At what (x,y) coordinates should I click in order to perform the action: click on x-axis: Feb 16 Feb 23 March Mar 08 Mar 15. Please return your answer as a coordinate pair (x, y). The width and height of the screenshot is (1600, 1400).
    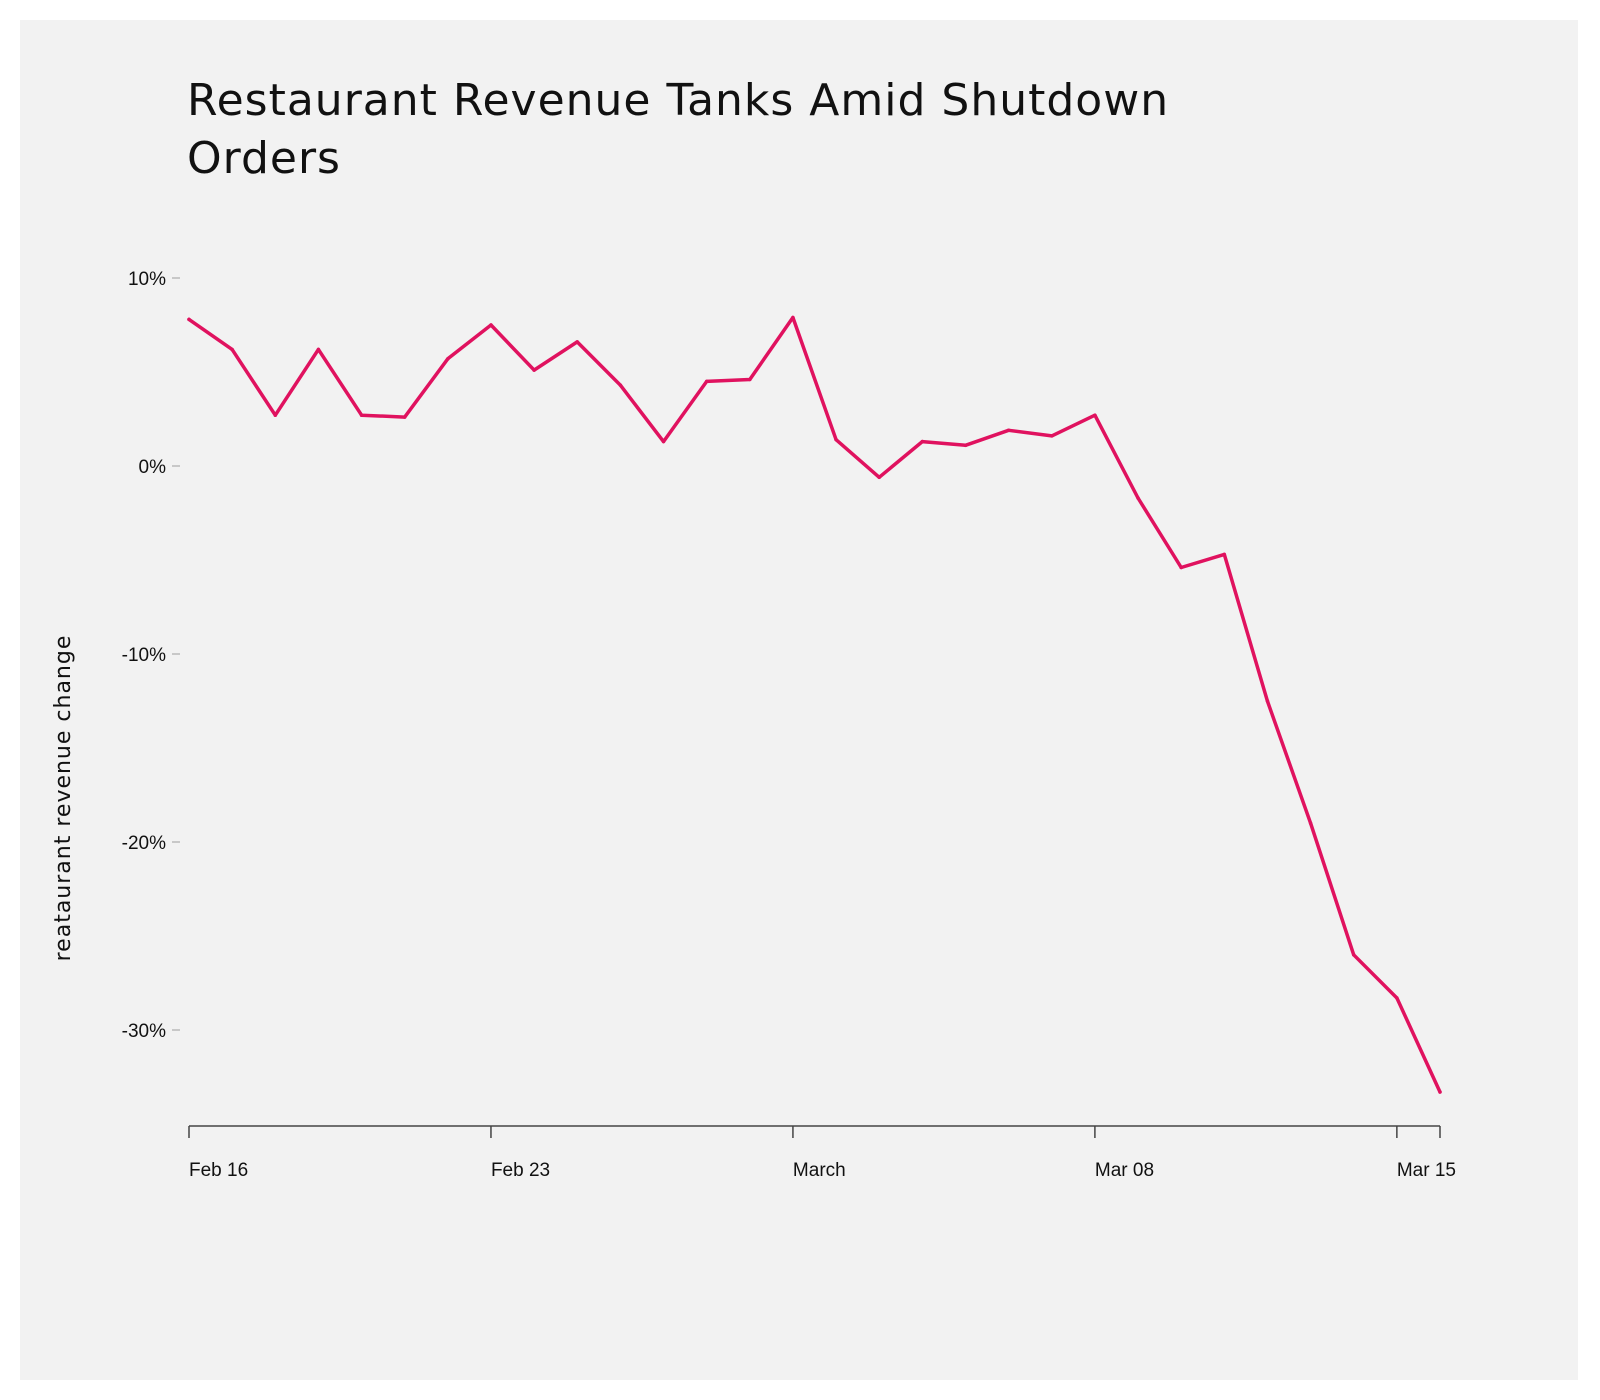
    Looking at the image, I should click on (822, 1153).